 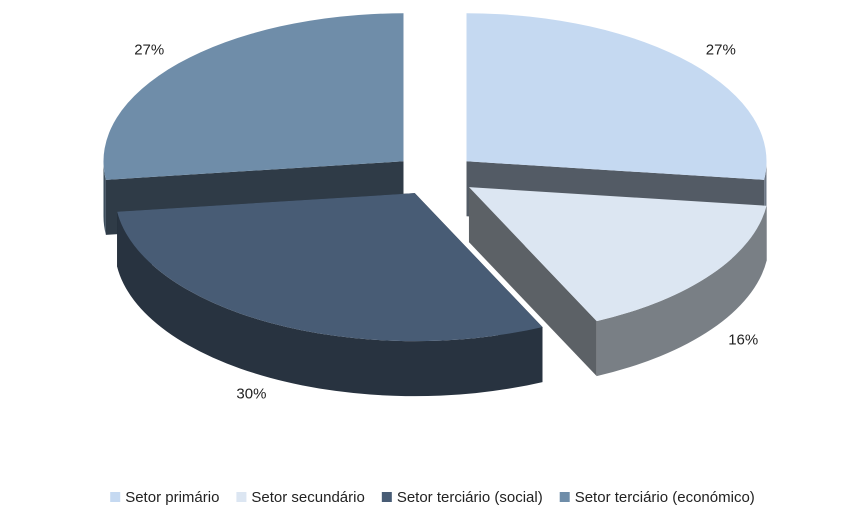 I want to click on legend-label: Setor primário, so click(x=172, y=497).